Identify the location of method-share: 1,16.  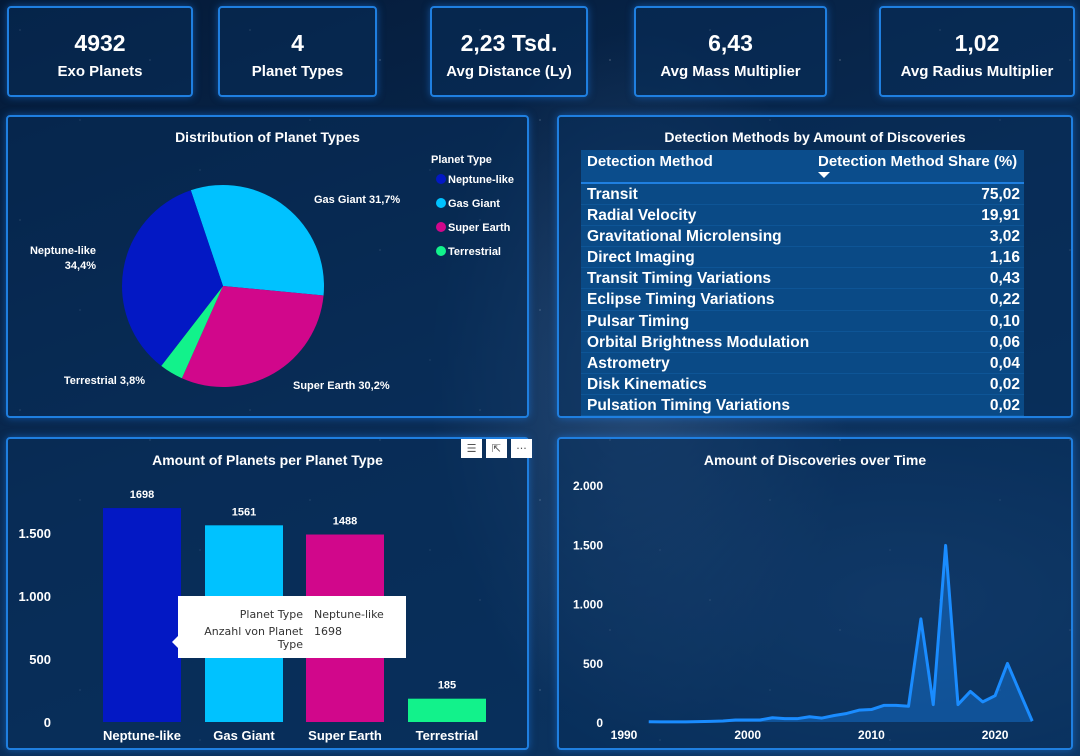
(1004, 258).